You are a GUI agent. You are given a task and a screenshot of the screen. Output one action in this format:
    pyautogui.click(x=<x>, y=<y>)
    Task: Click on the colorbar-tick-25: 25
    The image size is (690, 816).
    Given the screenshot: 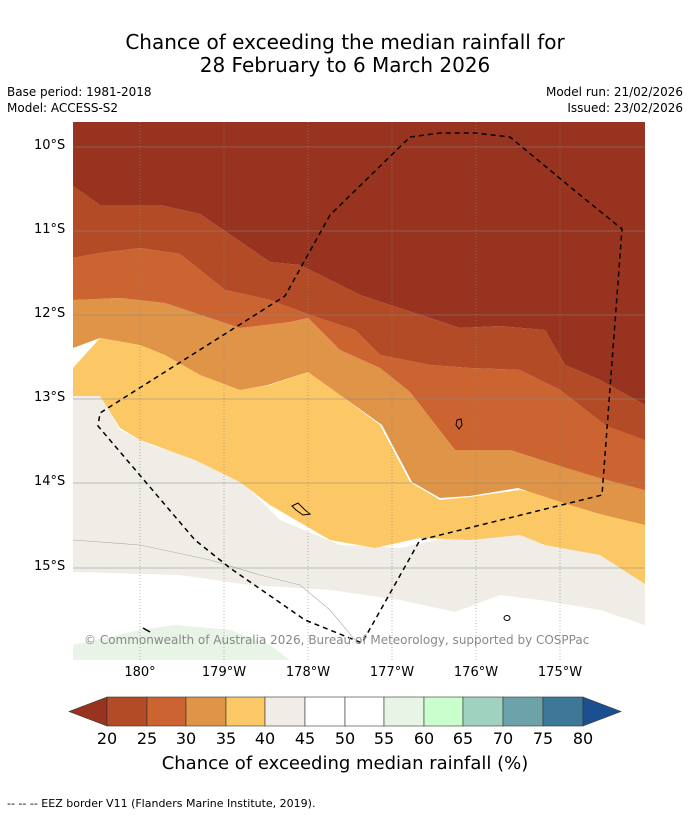 What is the action you would take?
    pyautogui.click(x=147, y=738)
    